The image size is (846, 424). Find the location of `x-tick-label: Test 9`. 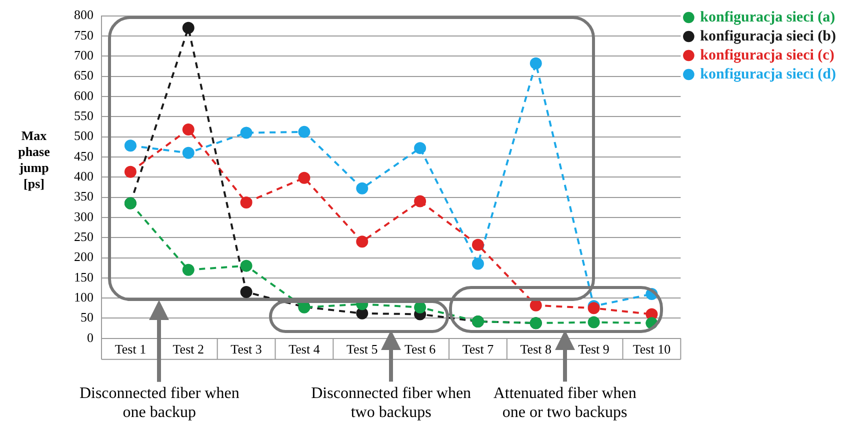

x-tick-label: Test 9 is located at coordinates (594, 349).